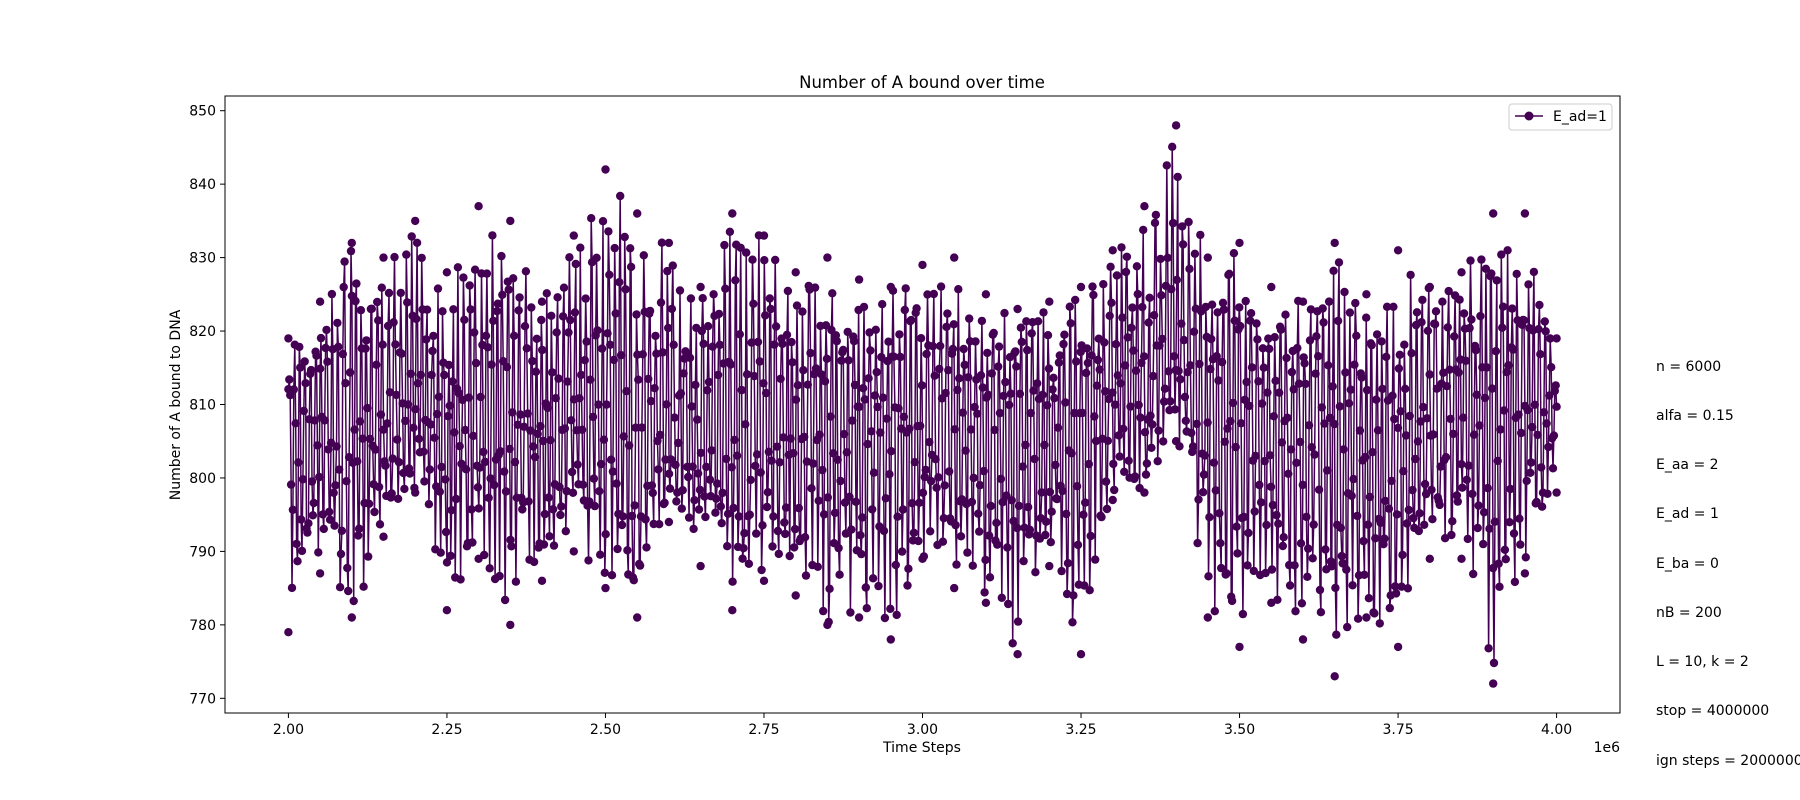  What do you see at coordinates (922, 730) in the screenshot?
I see `x-tick-label: 3.00` at bounding box center [922, 730].